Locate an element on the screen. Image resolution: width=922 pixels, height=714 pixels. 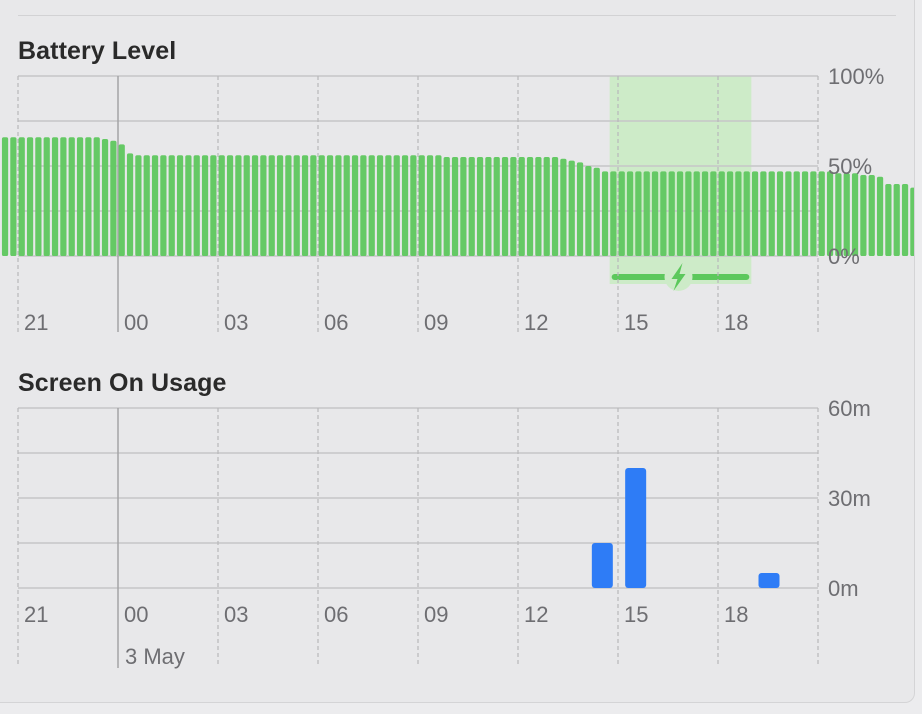
usage-y-tick-label: 0m is located at coordinates (843, 588).